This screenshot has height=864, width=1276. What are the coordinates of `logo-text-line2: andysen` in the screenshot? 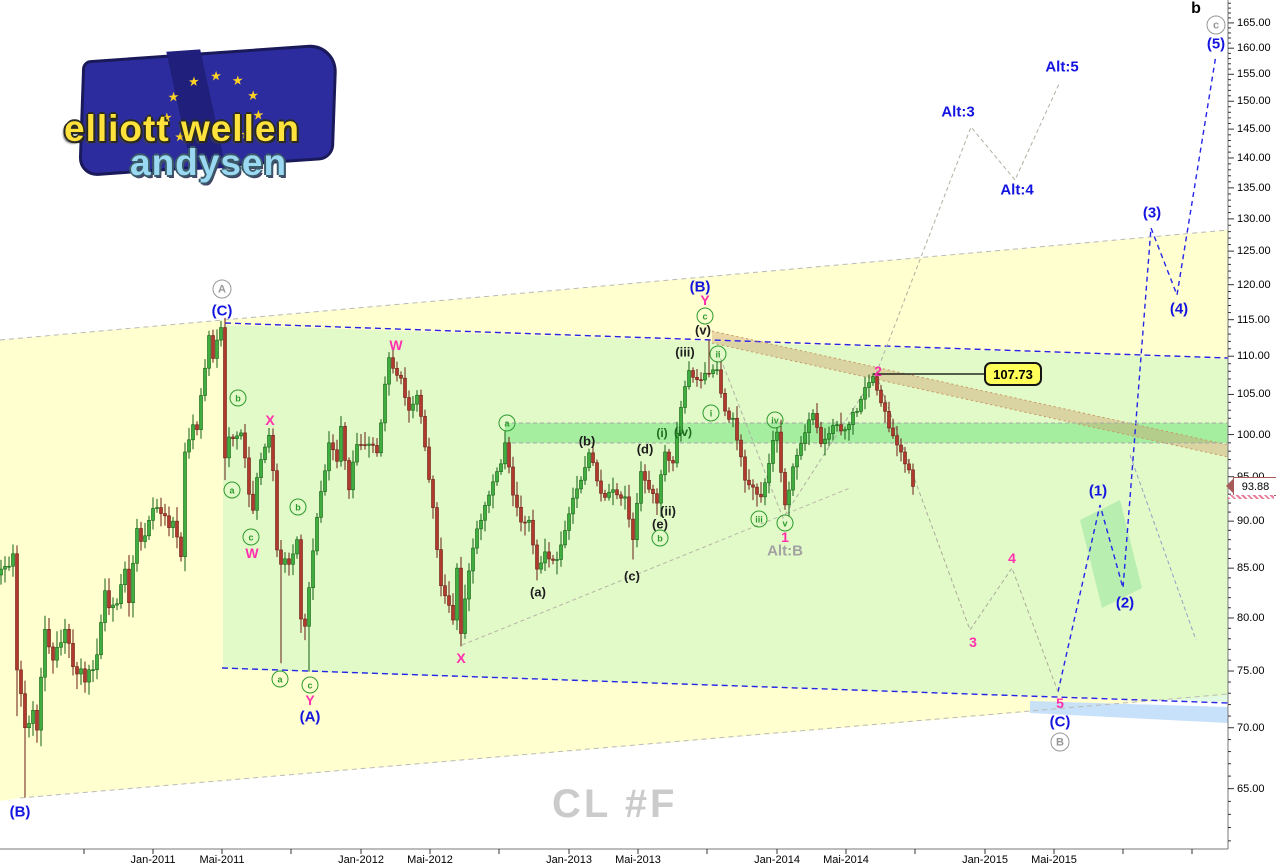 It's located at (209, 162).